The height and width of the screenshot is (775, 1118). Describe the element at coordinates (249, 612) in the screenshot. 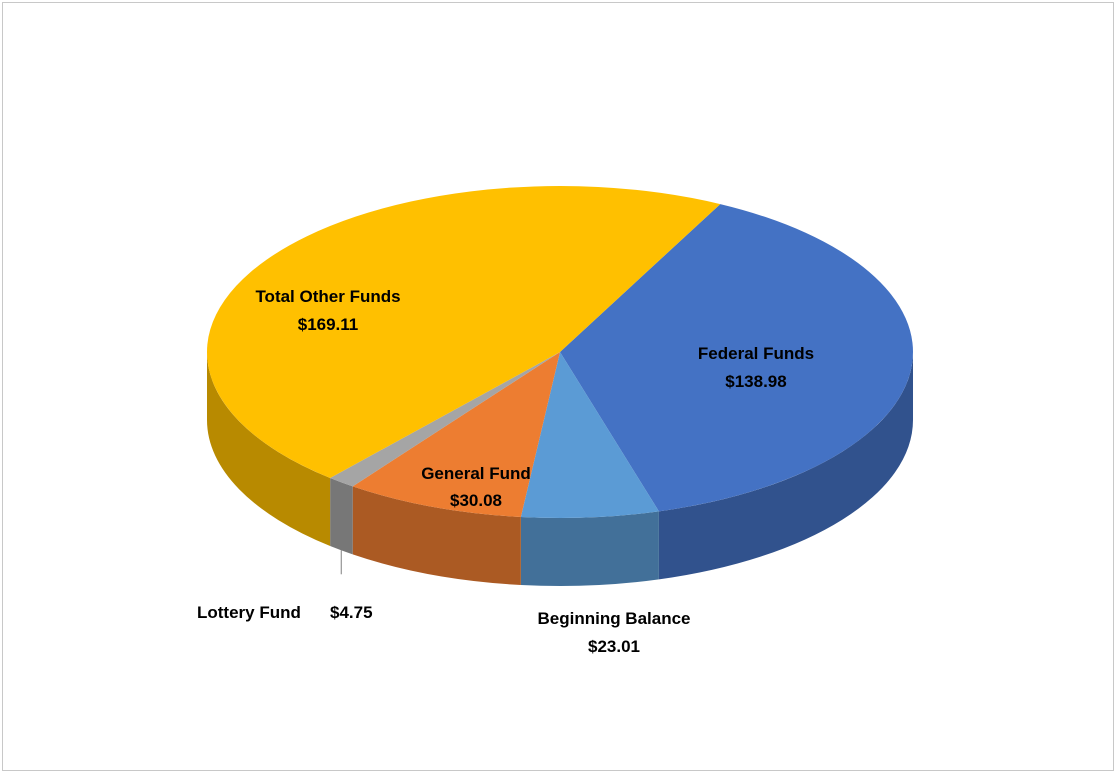

I see `label-lottery-fund: Lottery Fund` at that location.